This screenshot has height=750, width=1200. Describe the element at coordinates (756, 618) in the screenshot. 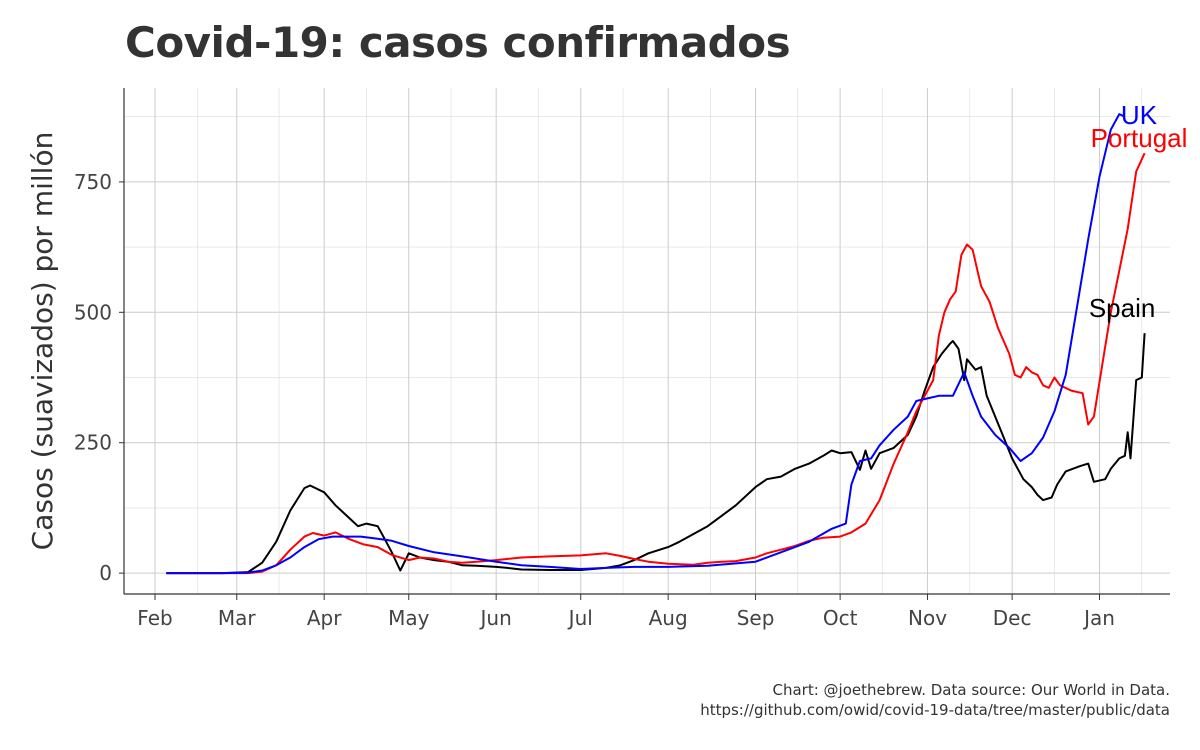

I see `x-tick-label: Sep` at that location.